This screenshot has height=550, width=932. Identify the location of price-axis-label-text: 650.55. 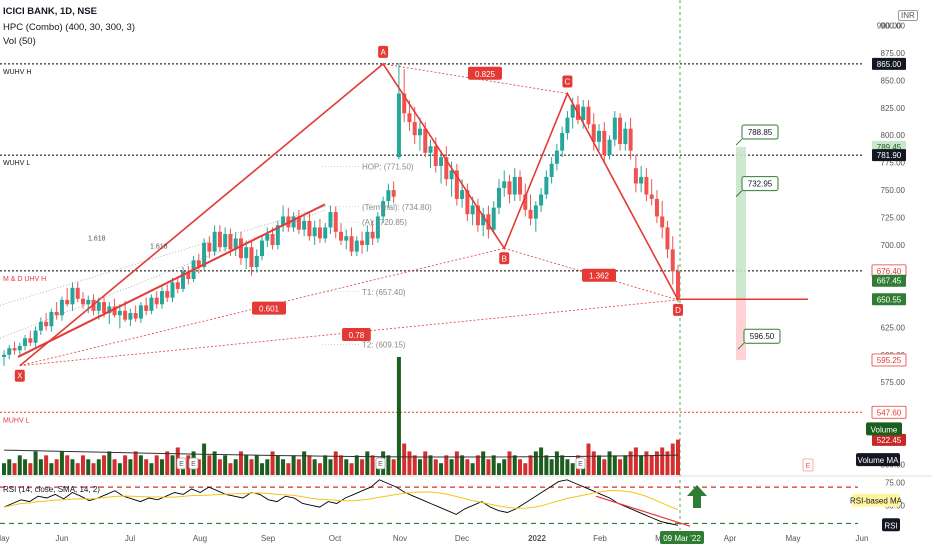
(889, 299).